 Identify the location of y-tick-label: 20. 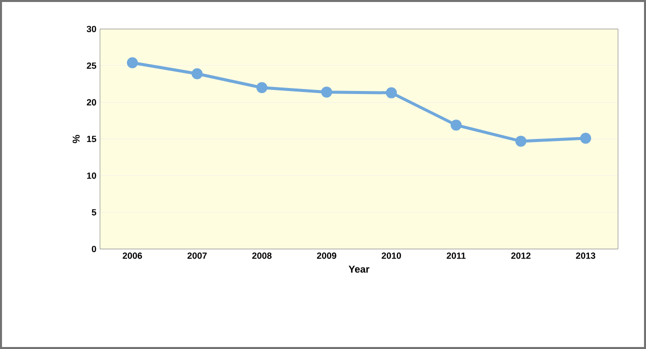
(91, 102).